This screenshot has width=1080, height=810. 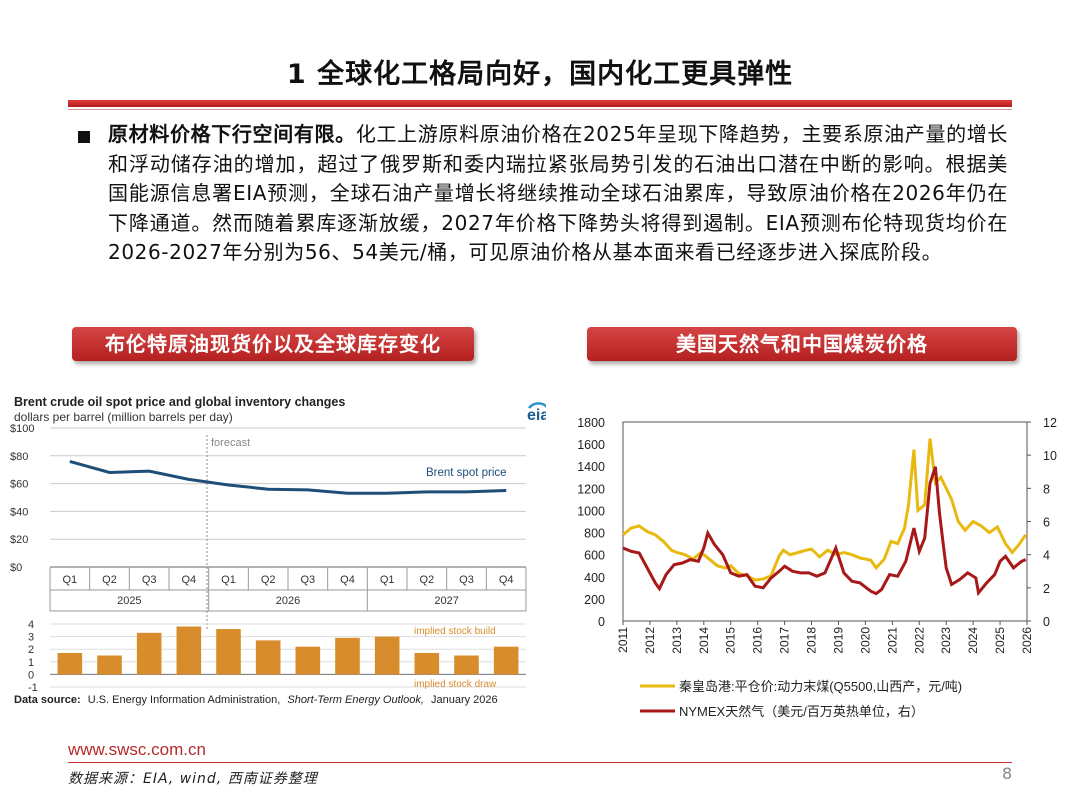 I want to click on stock-build-label: implied stock build, so click(x=455, y=631).